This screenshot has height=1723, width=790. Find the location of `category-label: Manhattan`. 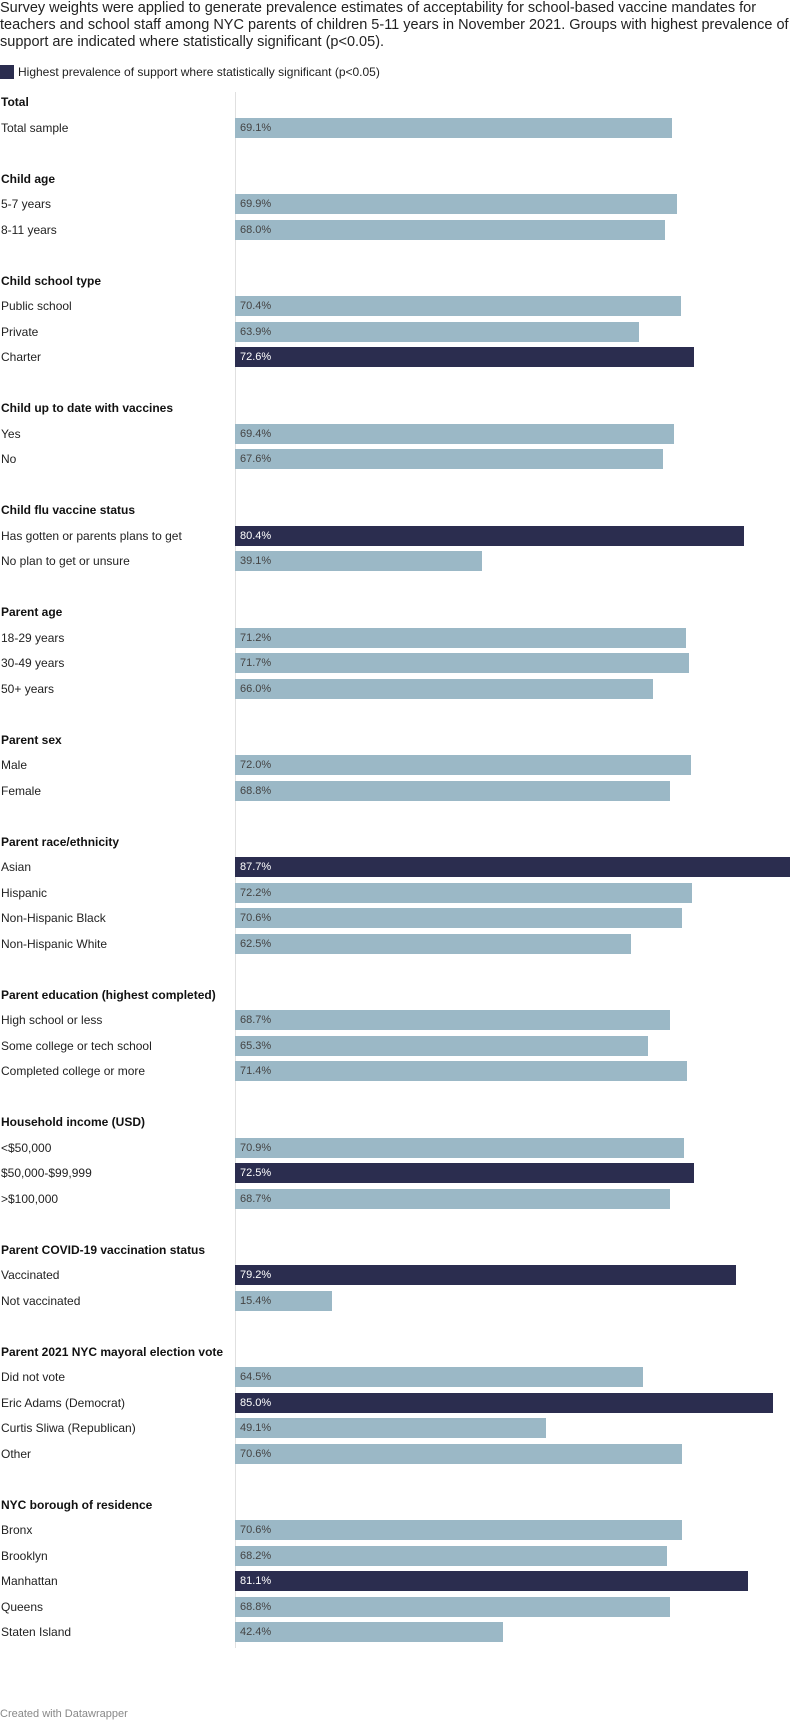

category-label: Manhattan is located at coordinates (29, 1581).